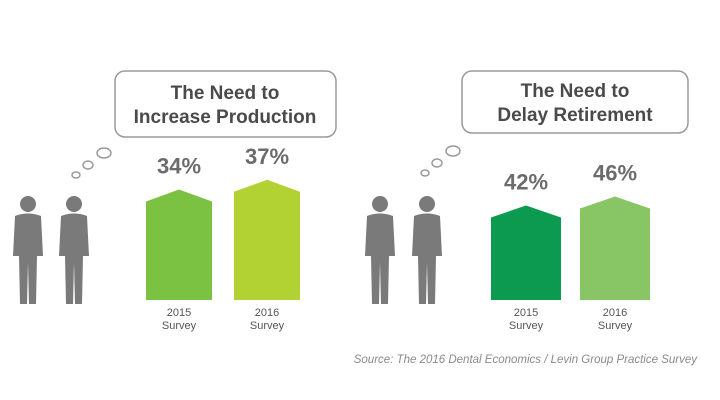 This screenshot has height=400, width=720. Describe the element at coordinates (575, 115) in the screenshot. I see `chart-title-line-2: Delay Retirement` at that location.